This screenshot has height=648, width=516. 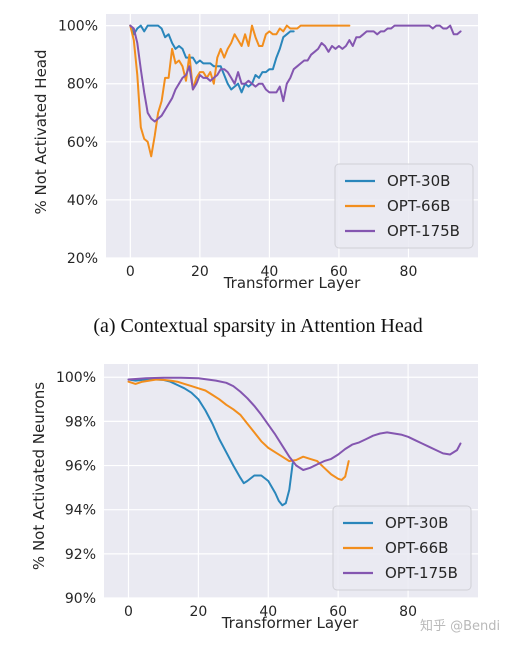 What do you see at coordinates (80, 599) in the screenshot?
I see `y-tick-label: 90%` at bounding box center [80, 599].